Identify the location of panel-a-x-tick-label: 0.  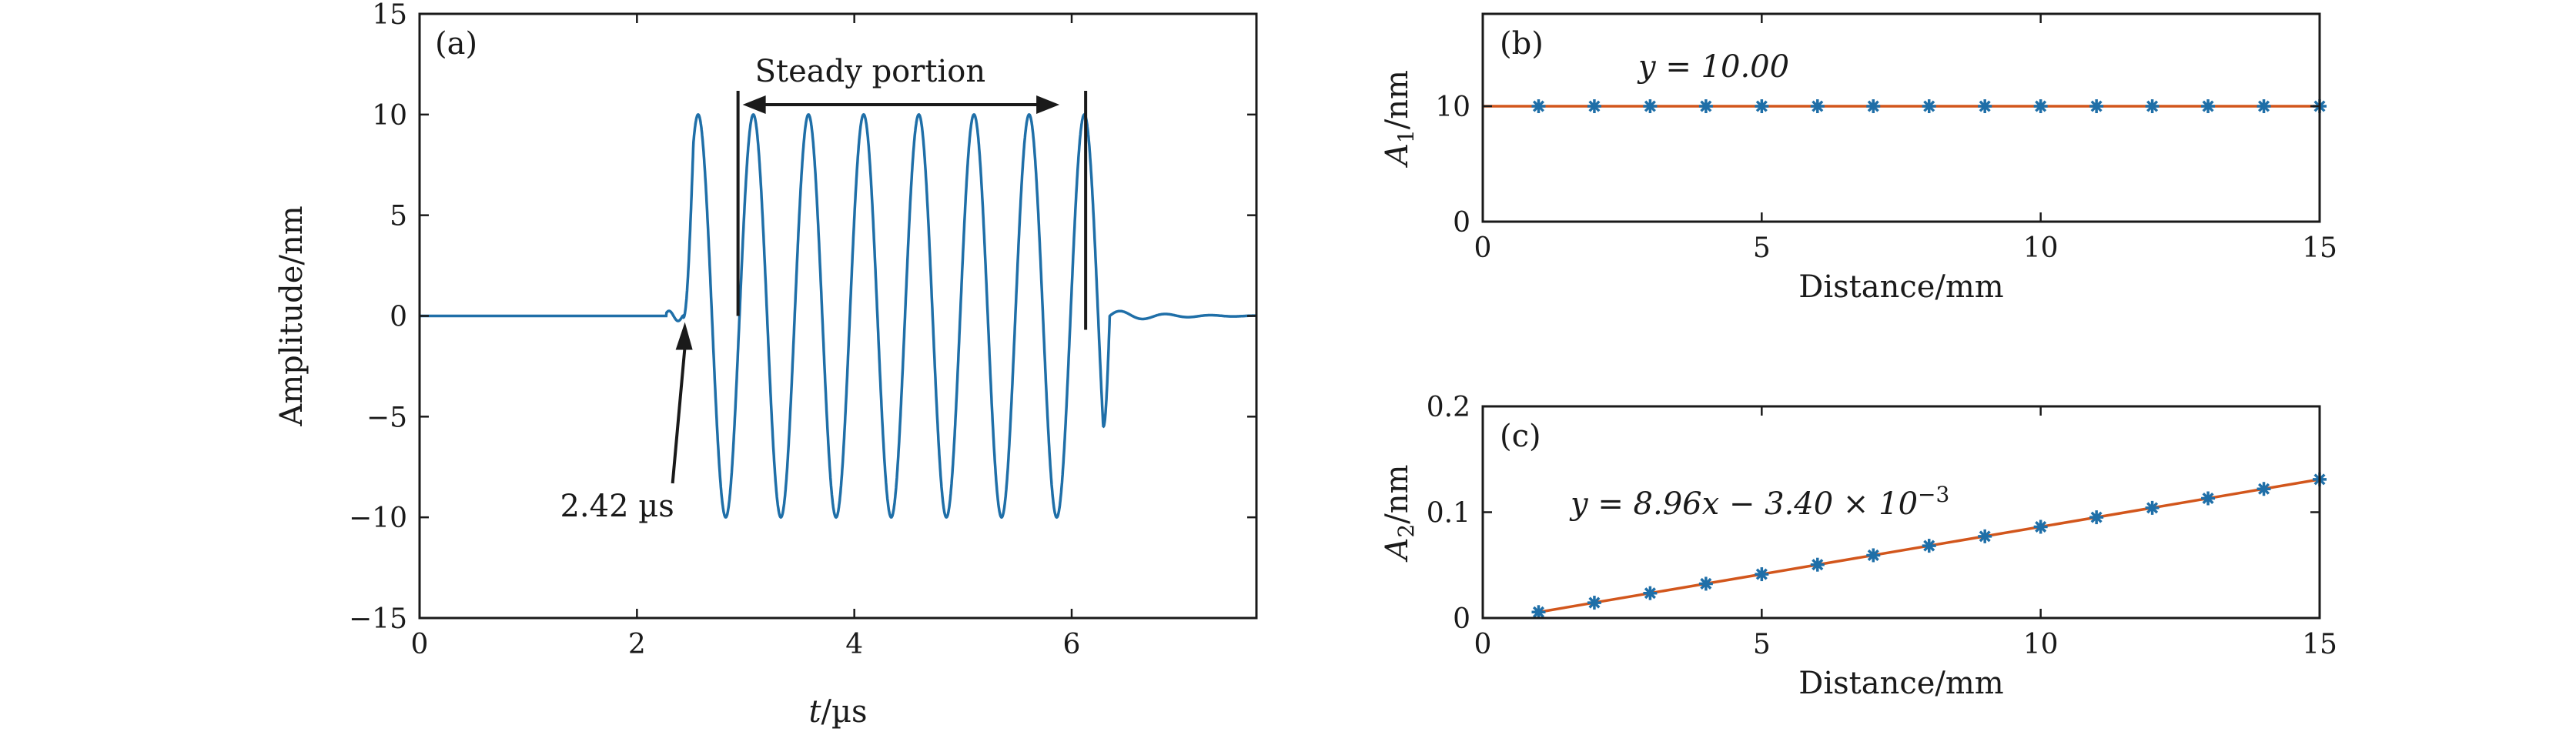
(420, 644).